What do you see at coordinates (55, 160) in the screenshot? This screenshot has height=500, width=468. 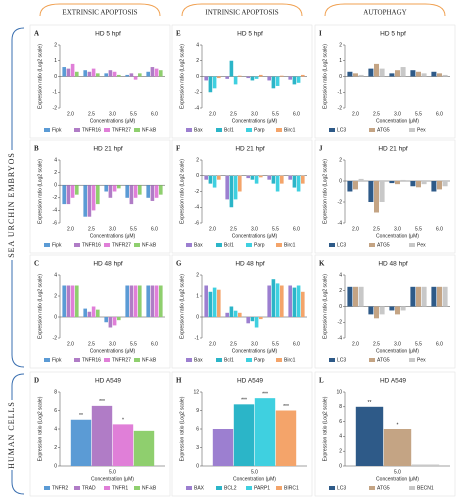 I see `y-tick-label: 4` at bounding box center [55, 160].